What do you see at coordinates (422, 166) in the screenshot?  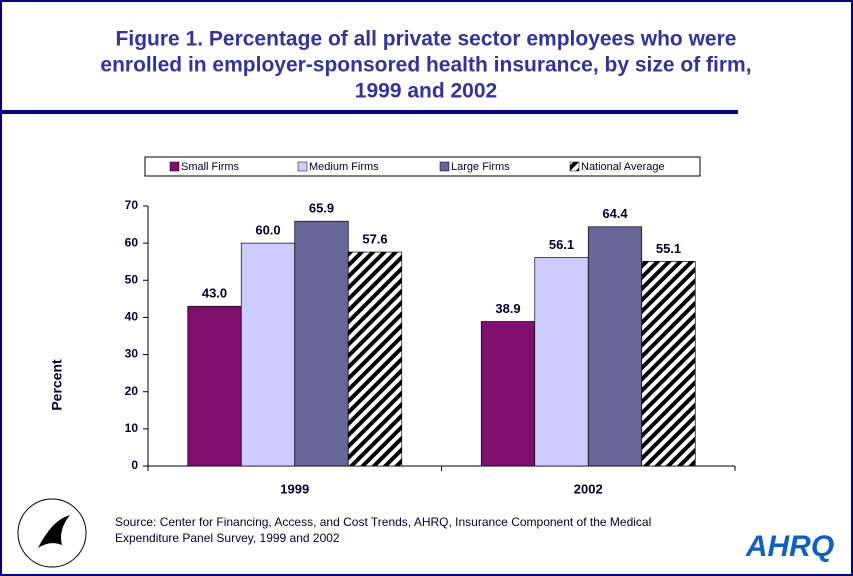 I see `legend-box` at bounding box center [422, 166].